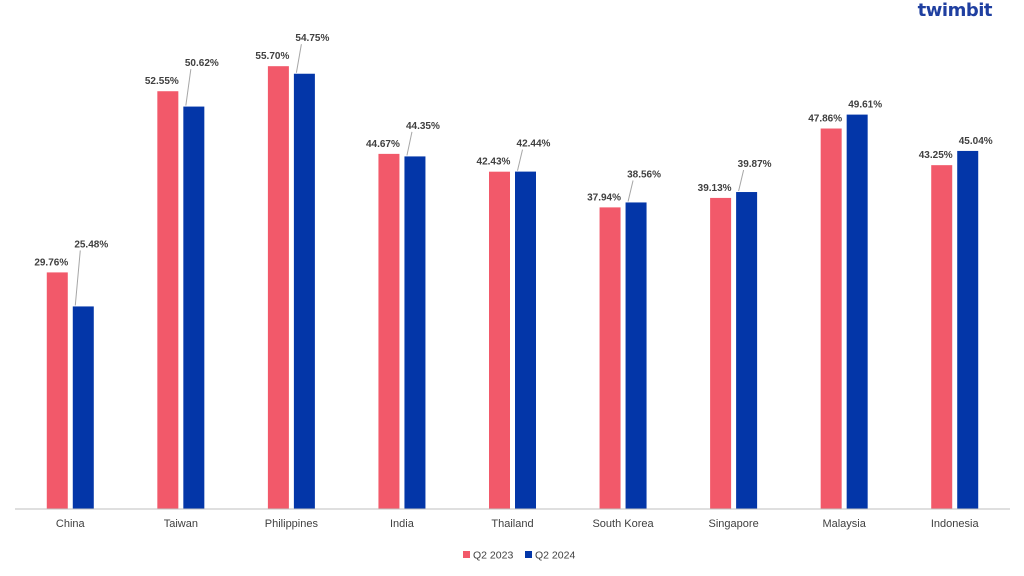  I want to click on data-label: 45.04%, so click(976, 141).